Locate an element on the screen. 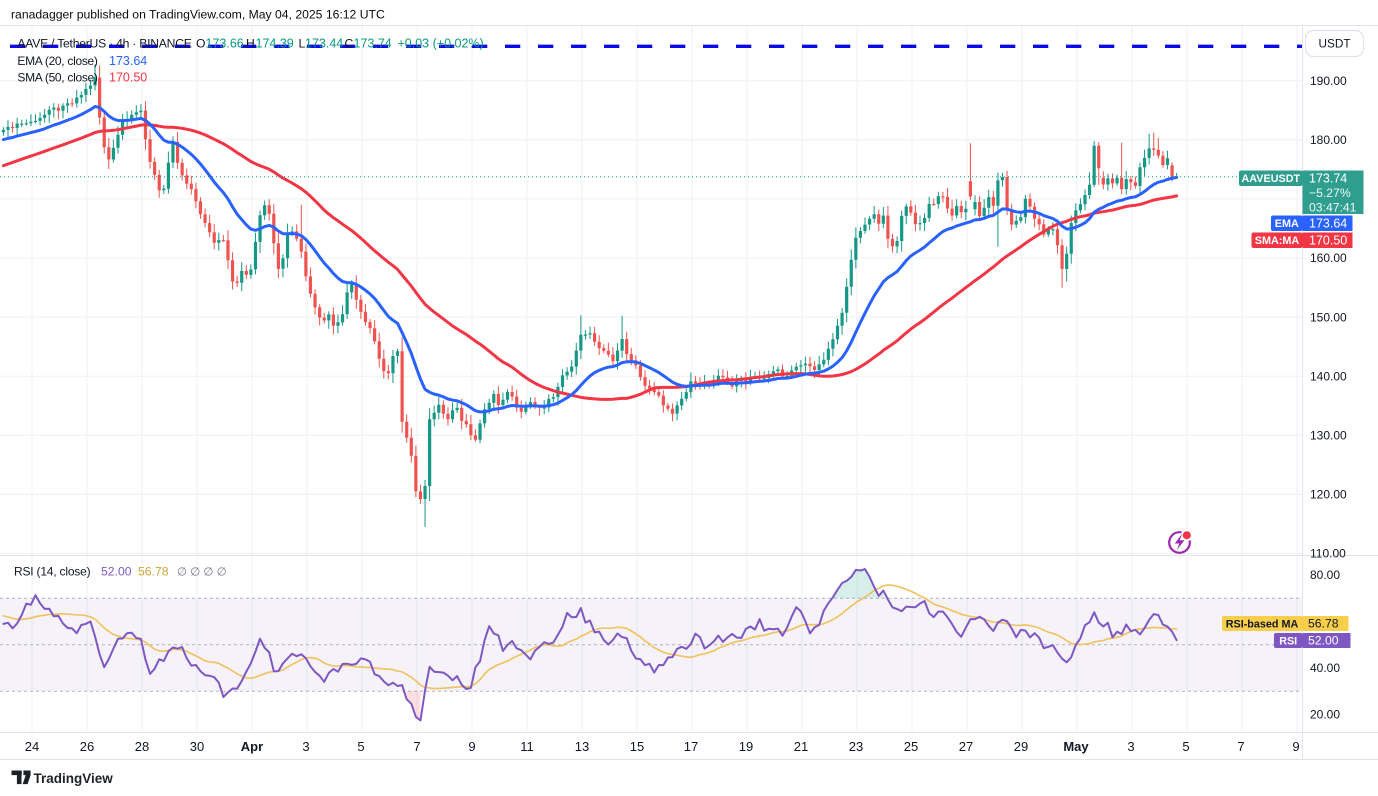 The height and width of the screenshot is (796, 1378). svg-text: 160.00 is located at coordinates (1328, 258).